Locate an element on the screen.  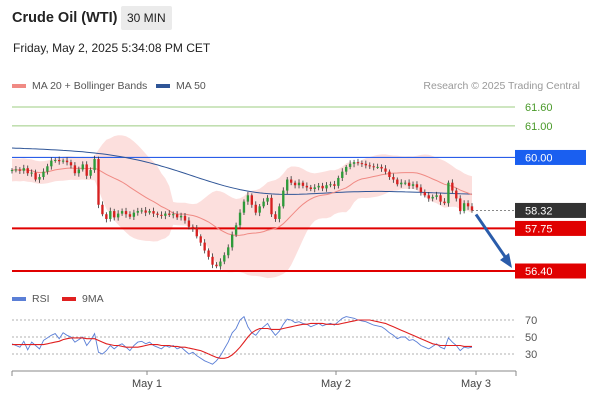
legend-ma20: MA 20 + Bollinger Bands is located at coordinates (79, 86).